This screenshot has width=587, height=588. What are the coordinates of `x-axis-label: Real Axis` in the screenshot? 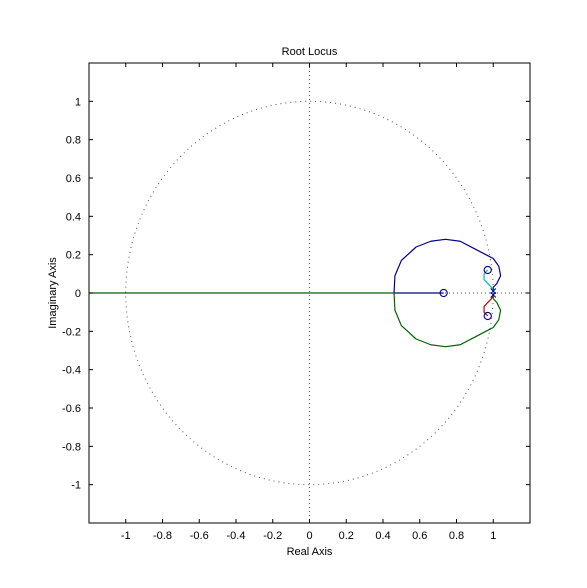 It's located at (310, 552).